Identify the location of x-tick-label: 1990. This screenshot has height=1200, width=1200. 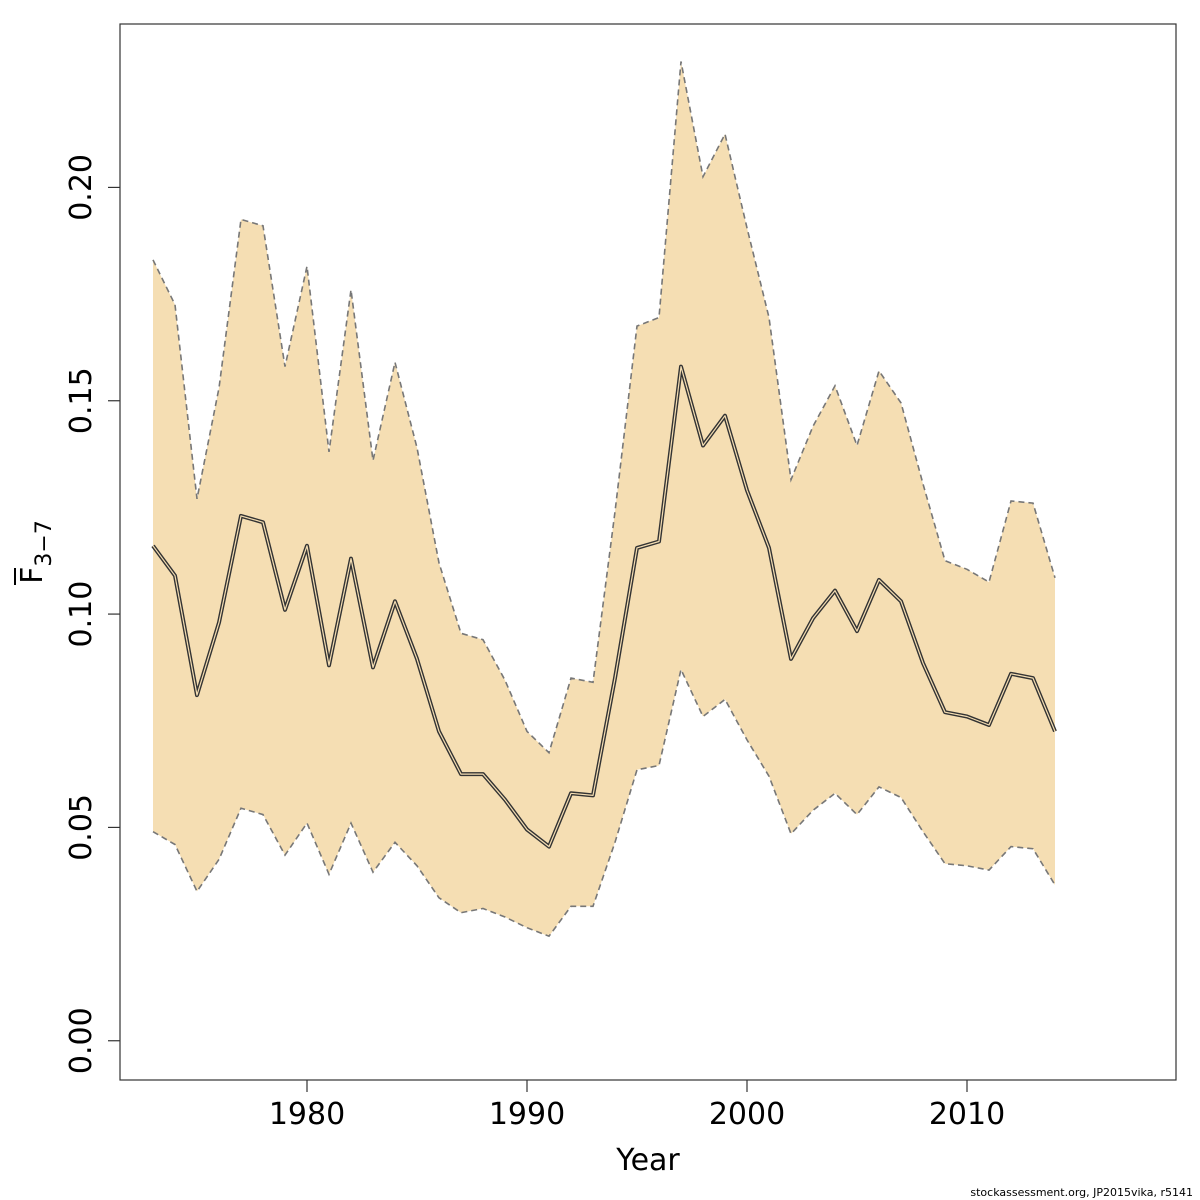
(527, 1114).